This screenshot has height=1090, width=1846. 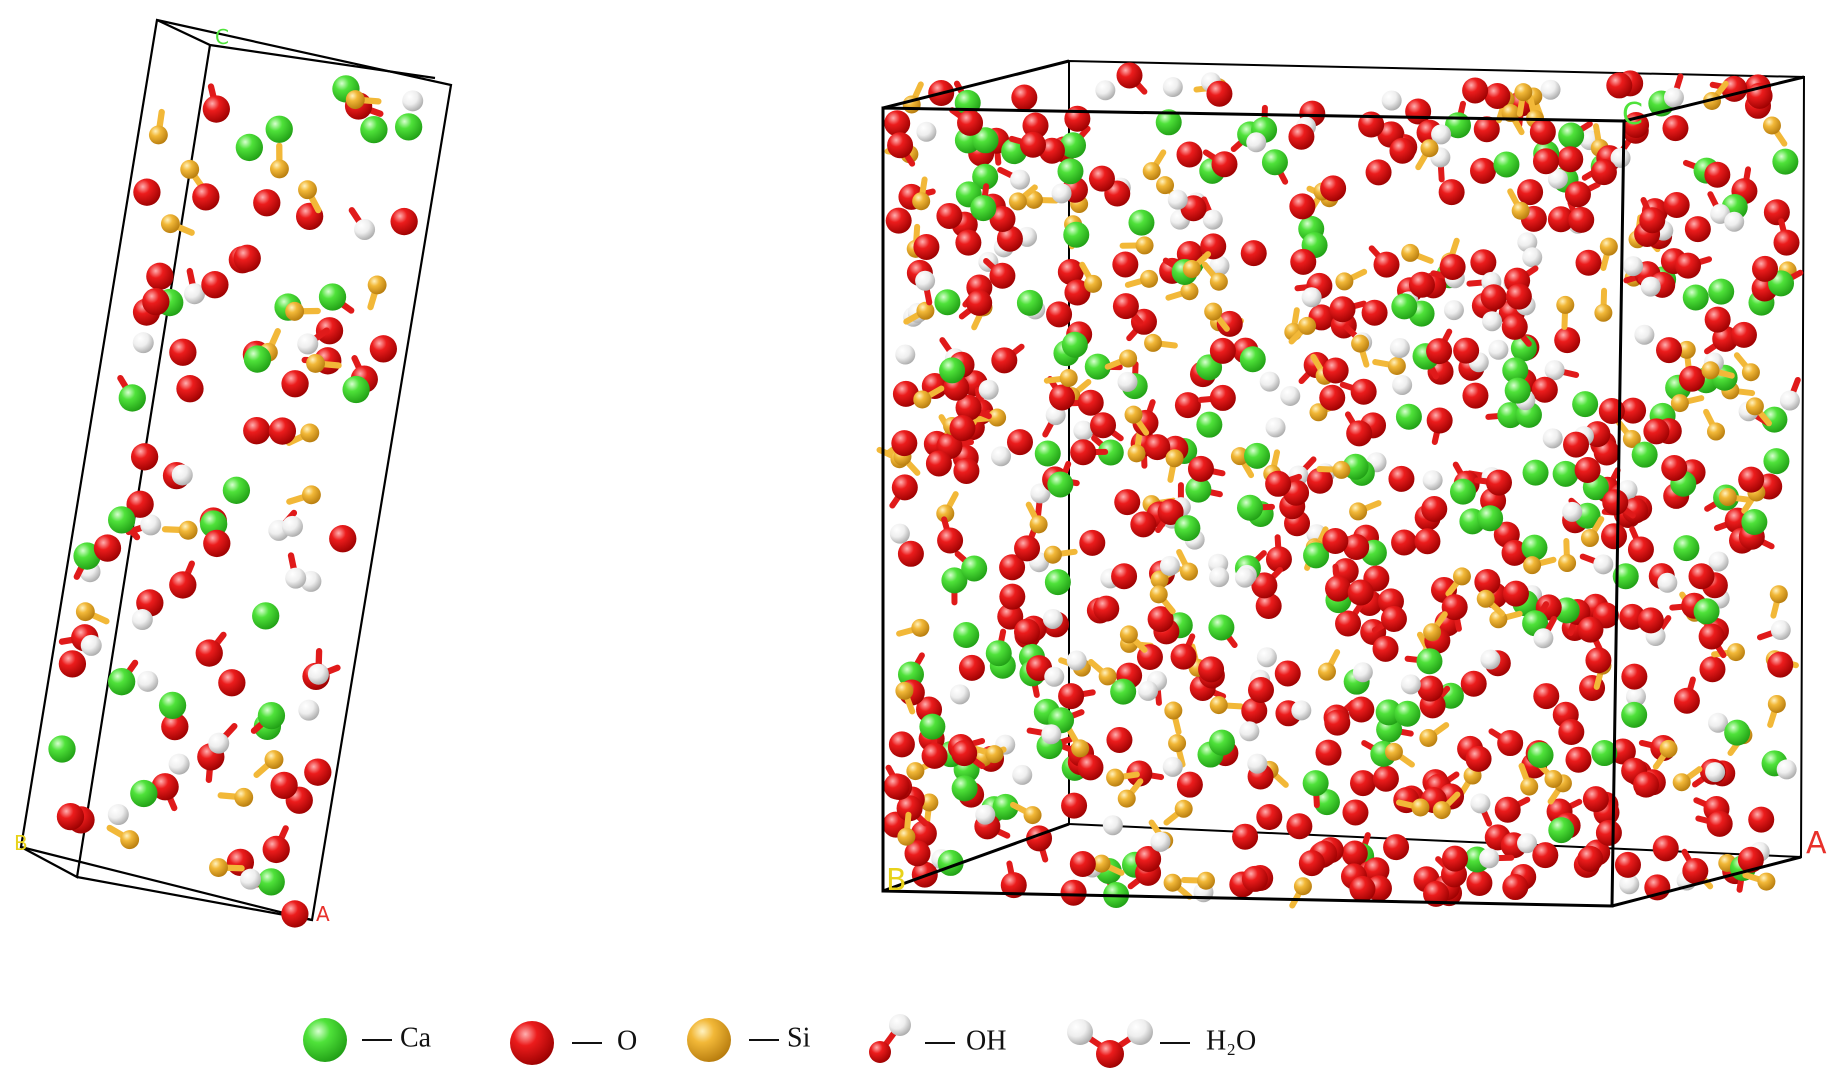 I want to click on axis-label: A, so click(x=323, y=914).